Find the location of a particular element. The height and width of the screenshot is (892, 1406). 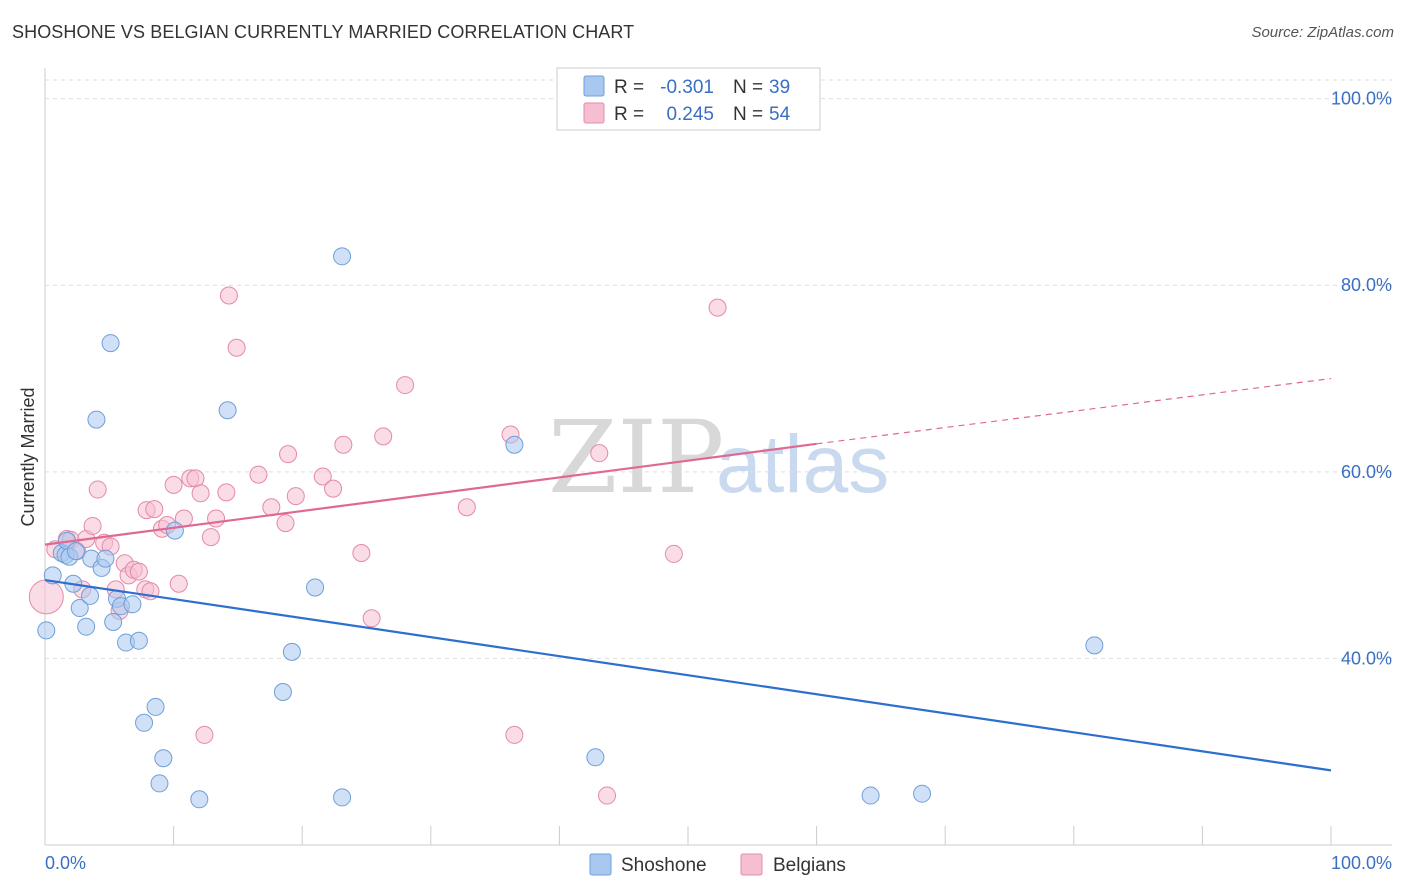

belgians-legend-swatch is located at coordinates (751, 864).